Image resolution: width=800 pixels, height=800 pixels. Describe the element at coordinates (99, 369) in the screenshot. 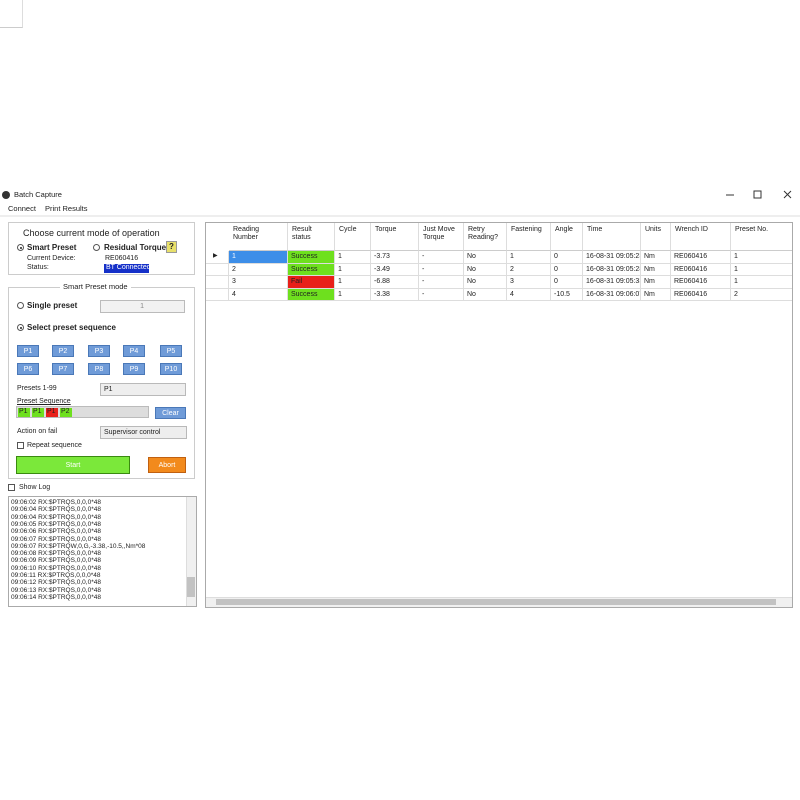

I see `preset-button: P8` at that location.